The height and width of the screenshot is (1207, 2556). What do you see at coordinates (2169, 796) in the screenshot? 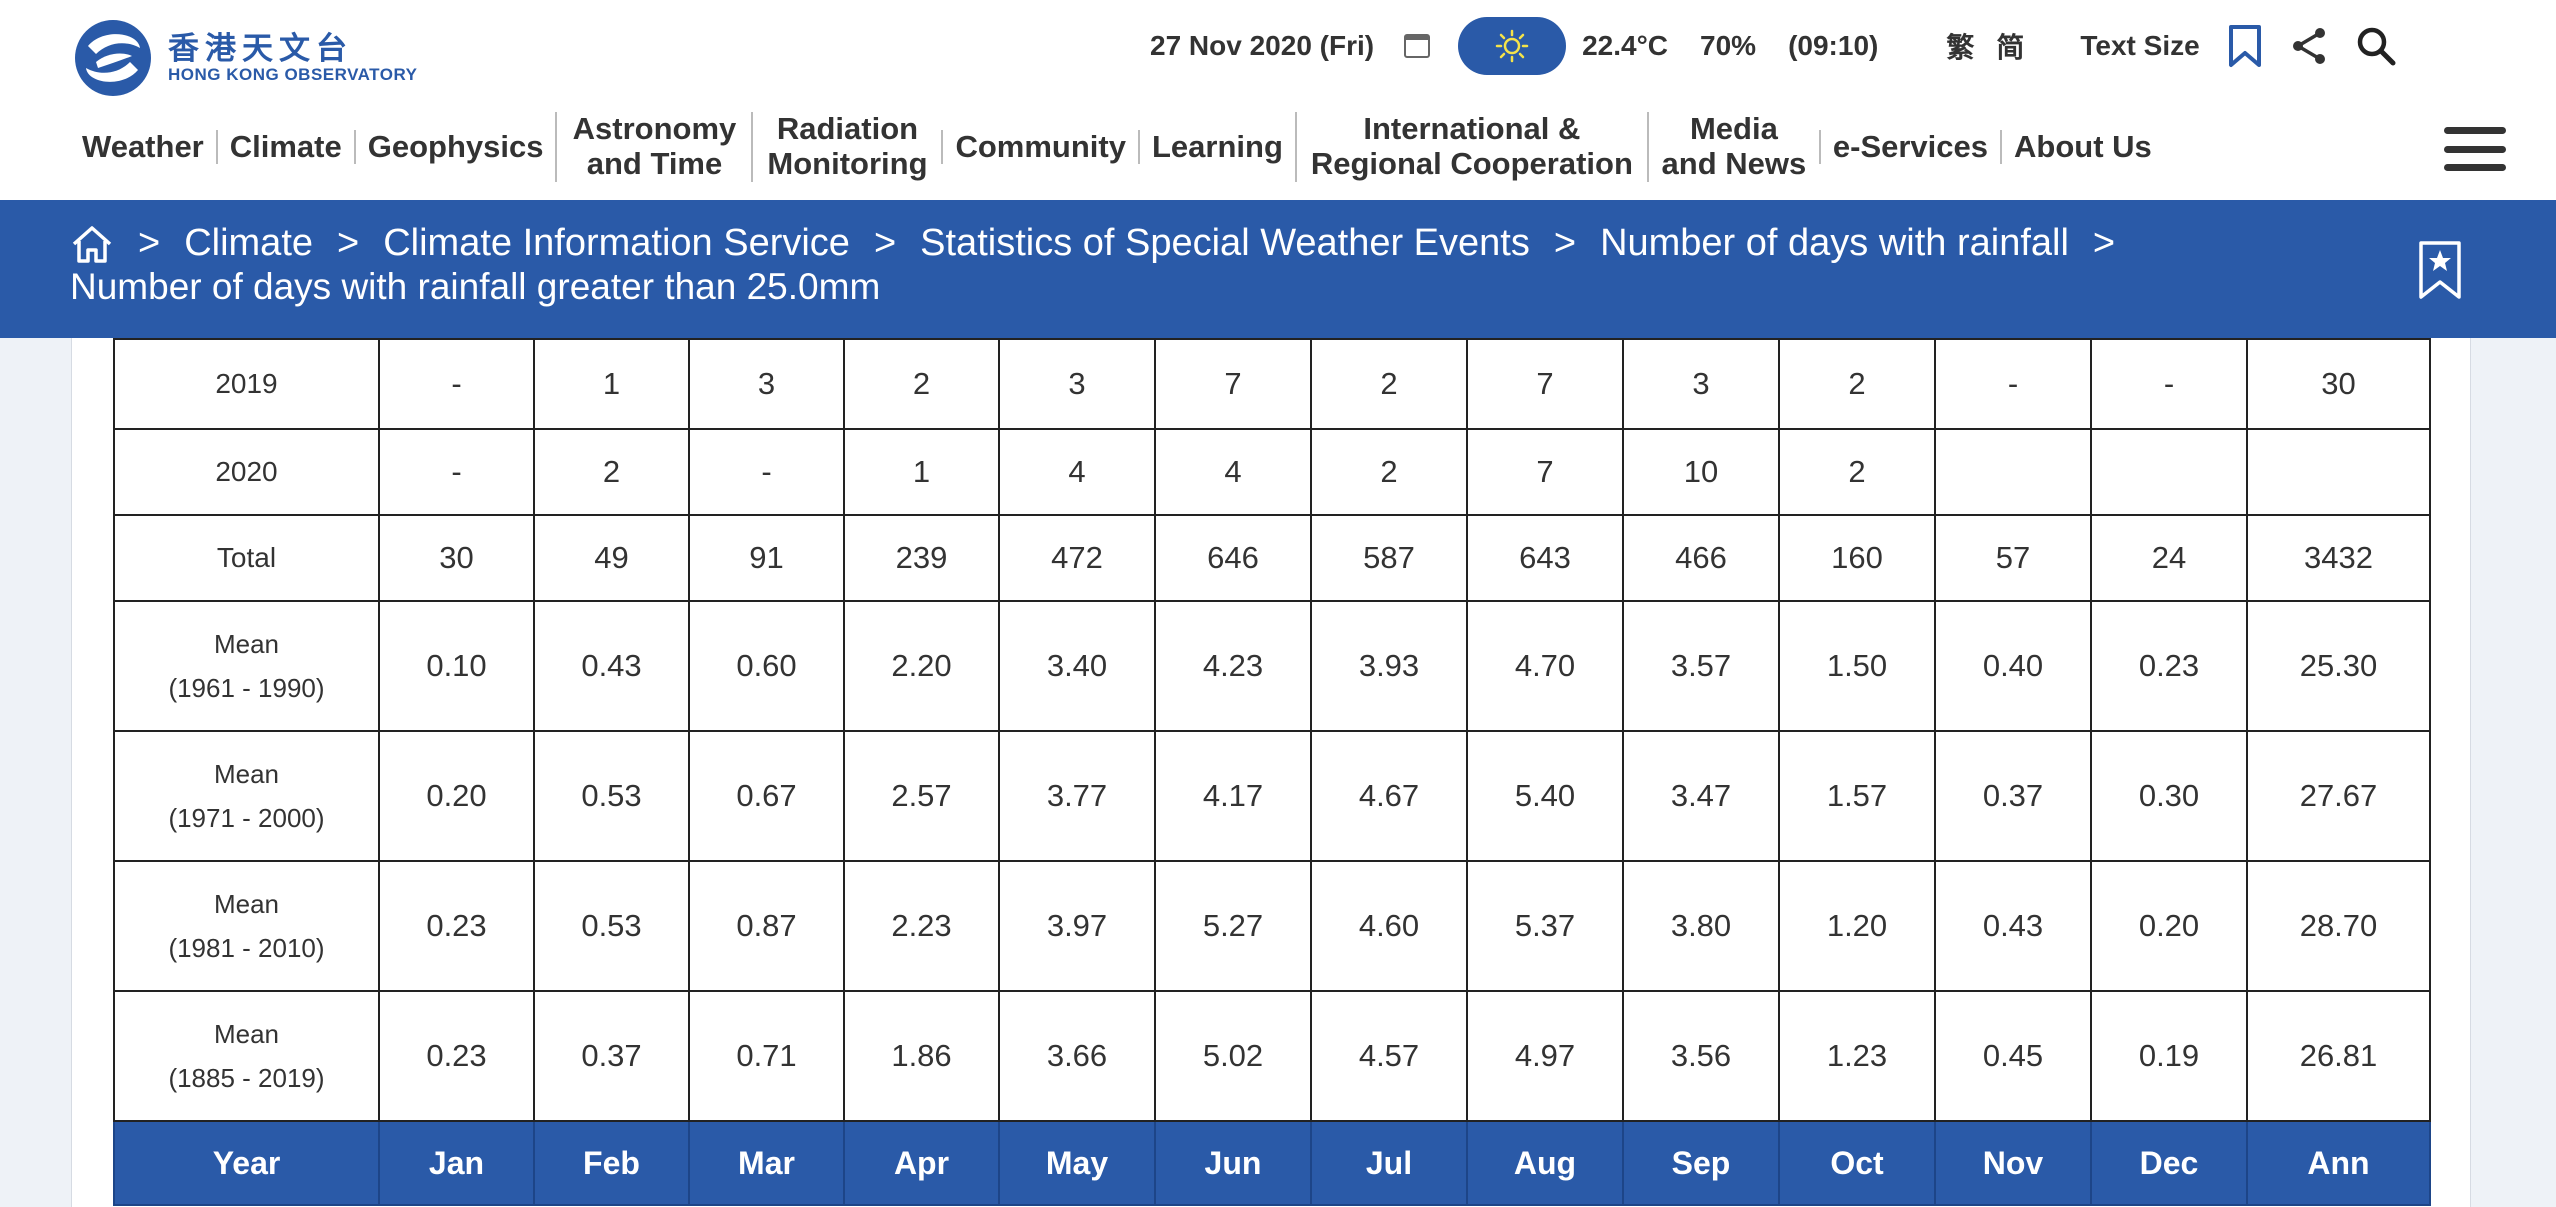
I see `table-cell: 0.30` at bounding box center [2169, 796].